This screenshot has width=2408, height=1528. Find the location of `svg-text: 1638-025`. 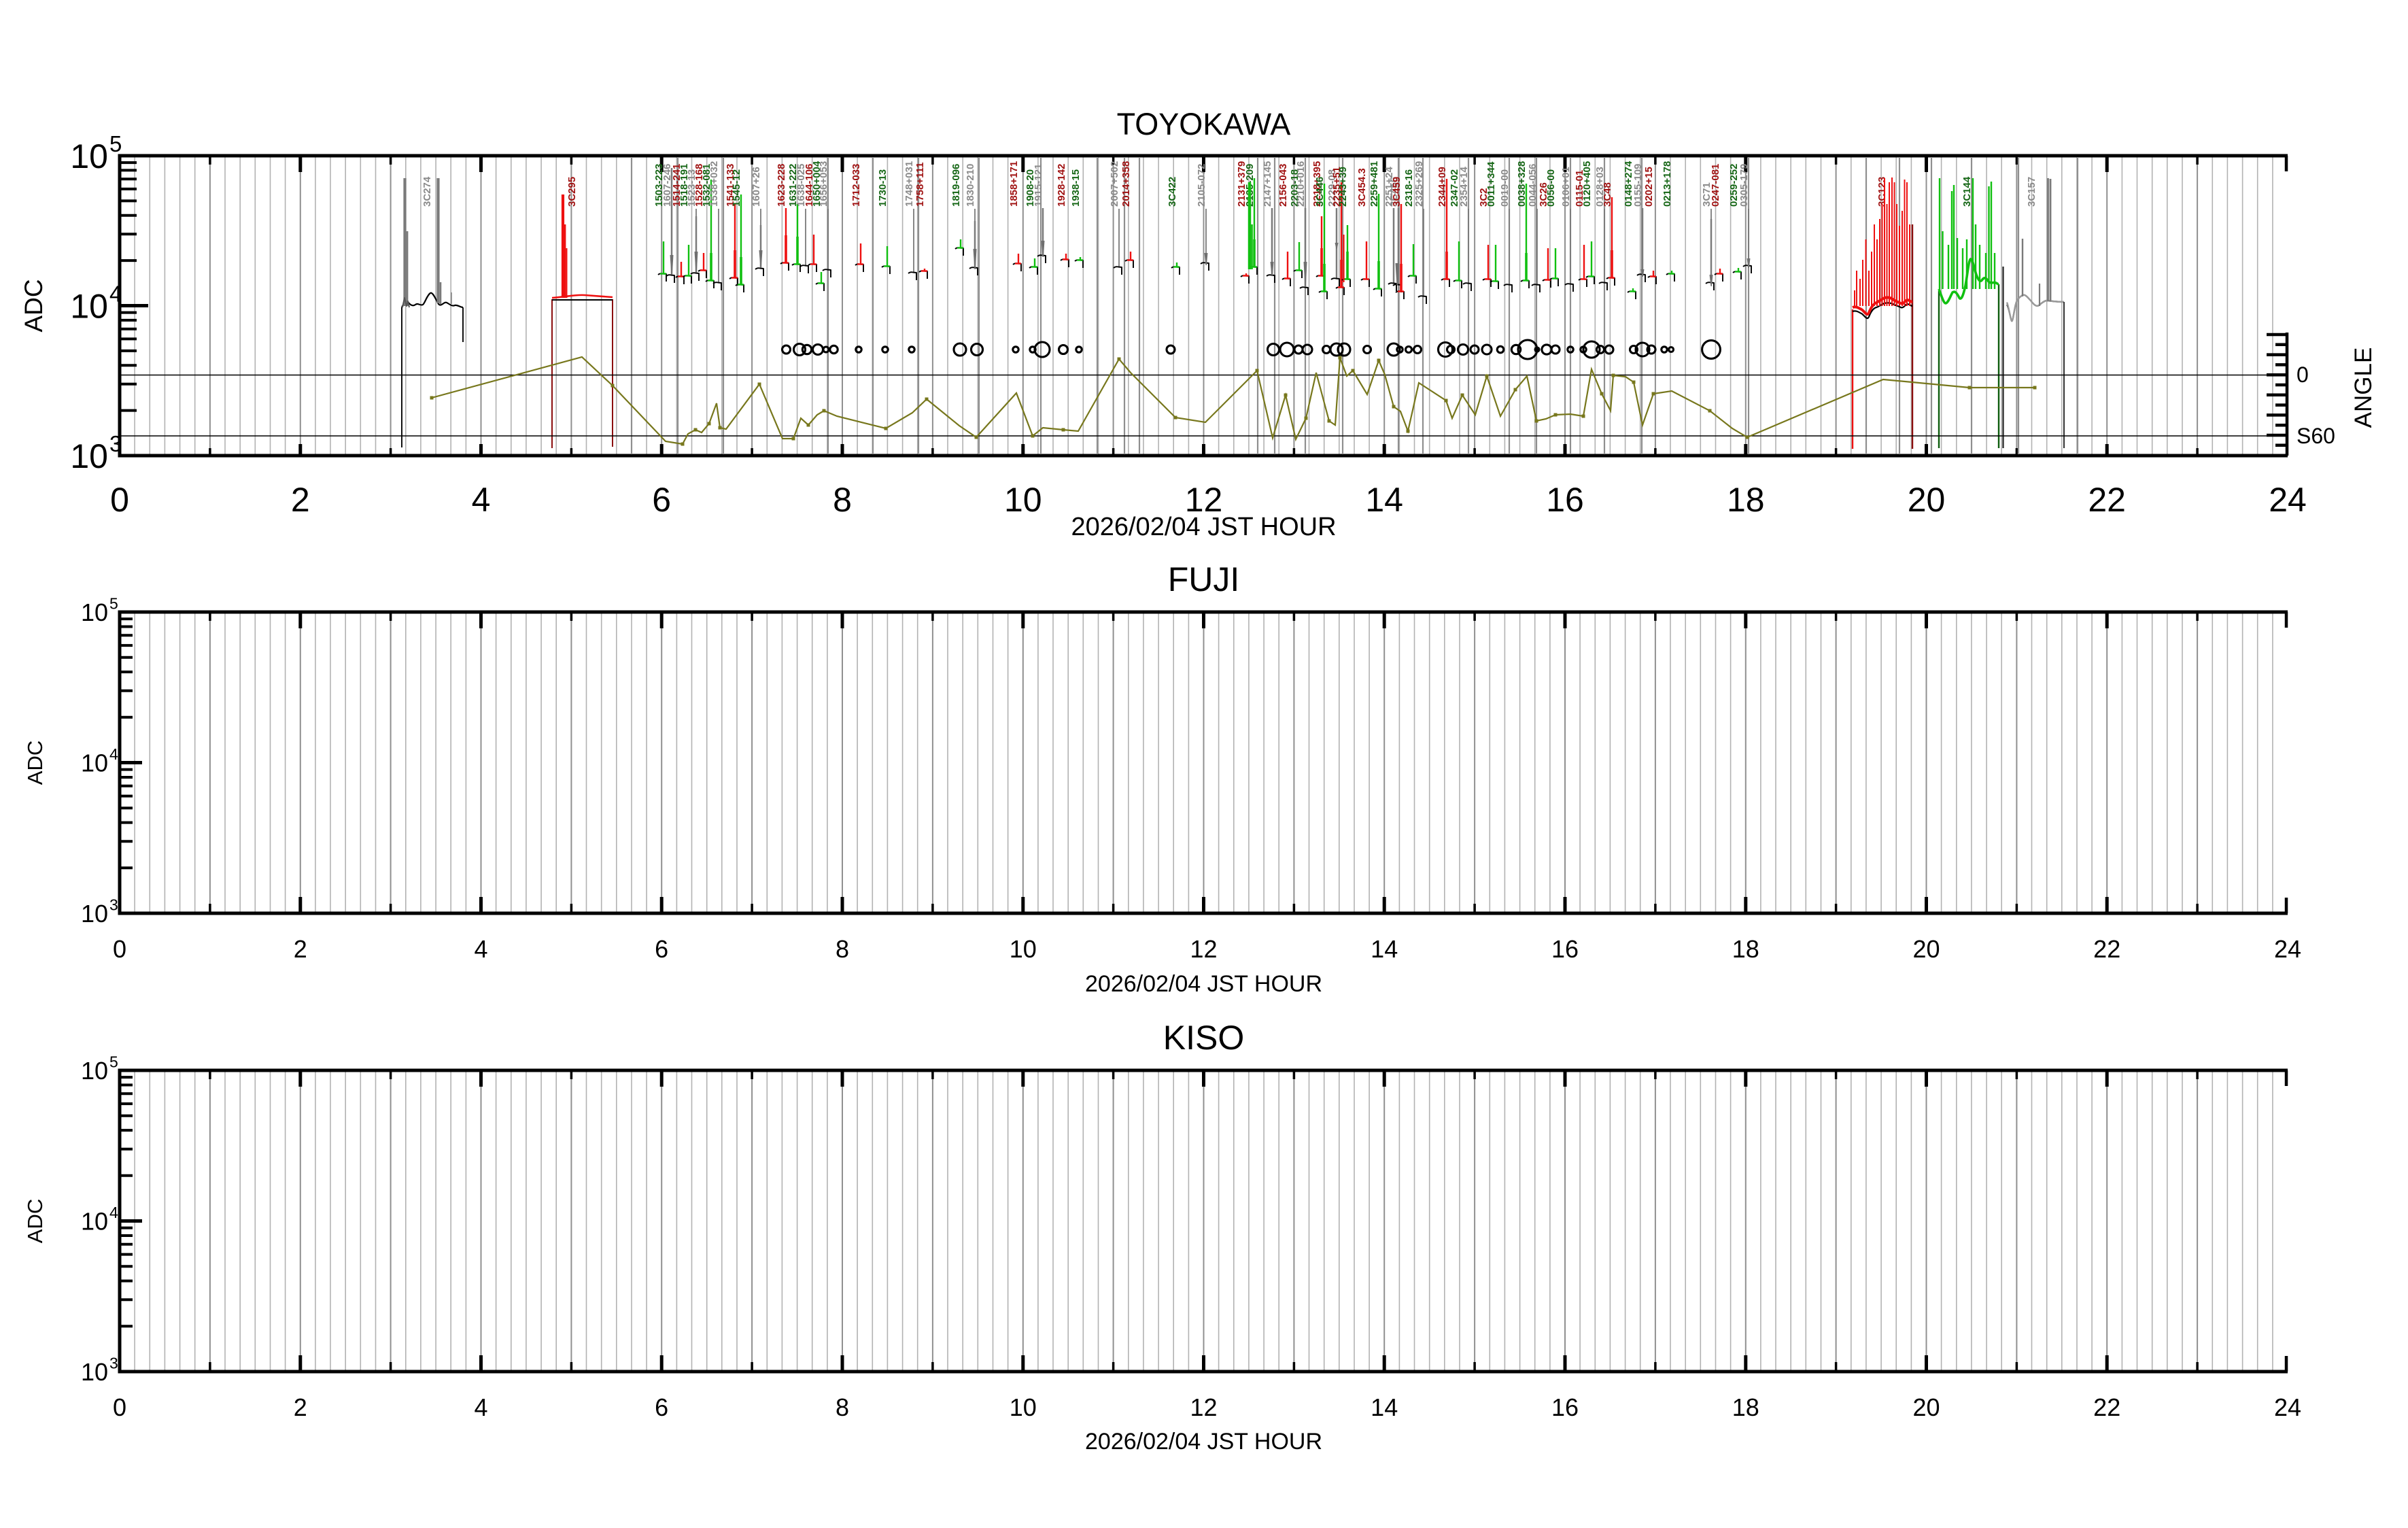

svg-text: 1638-025 is located at coordinates (801, 185).